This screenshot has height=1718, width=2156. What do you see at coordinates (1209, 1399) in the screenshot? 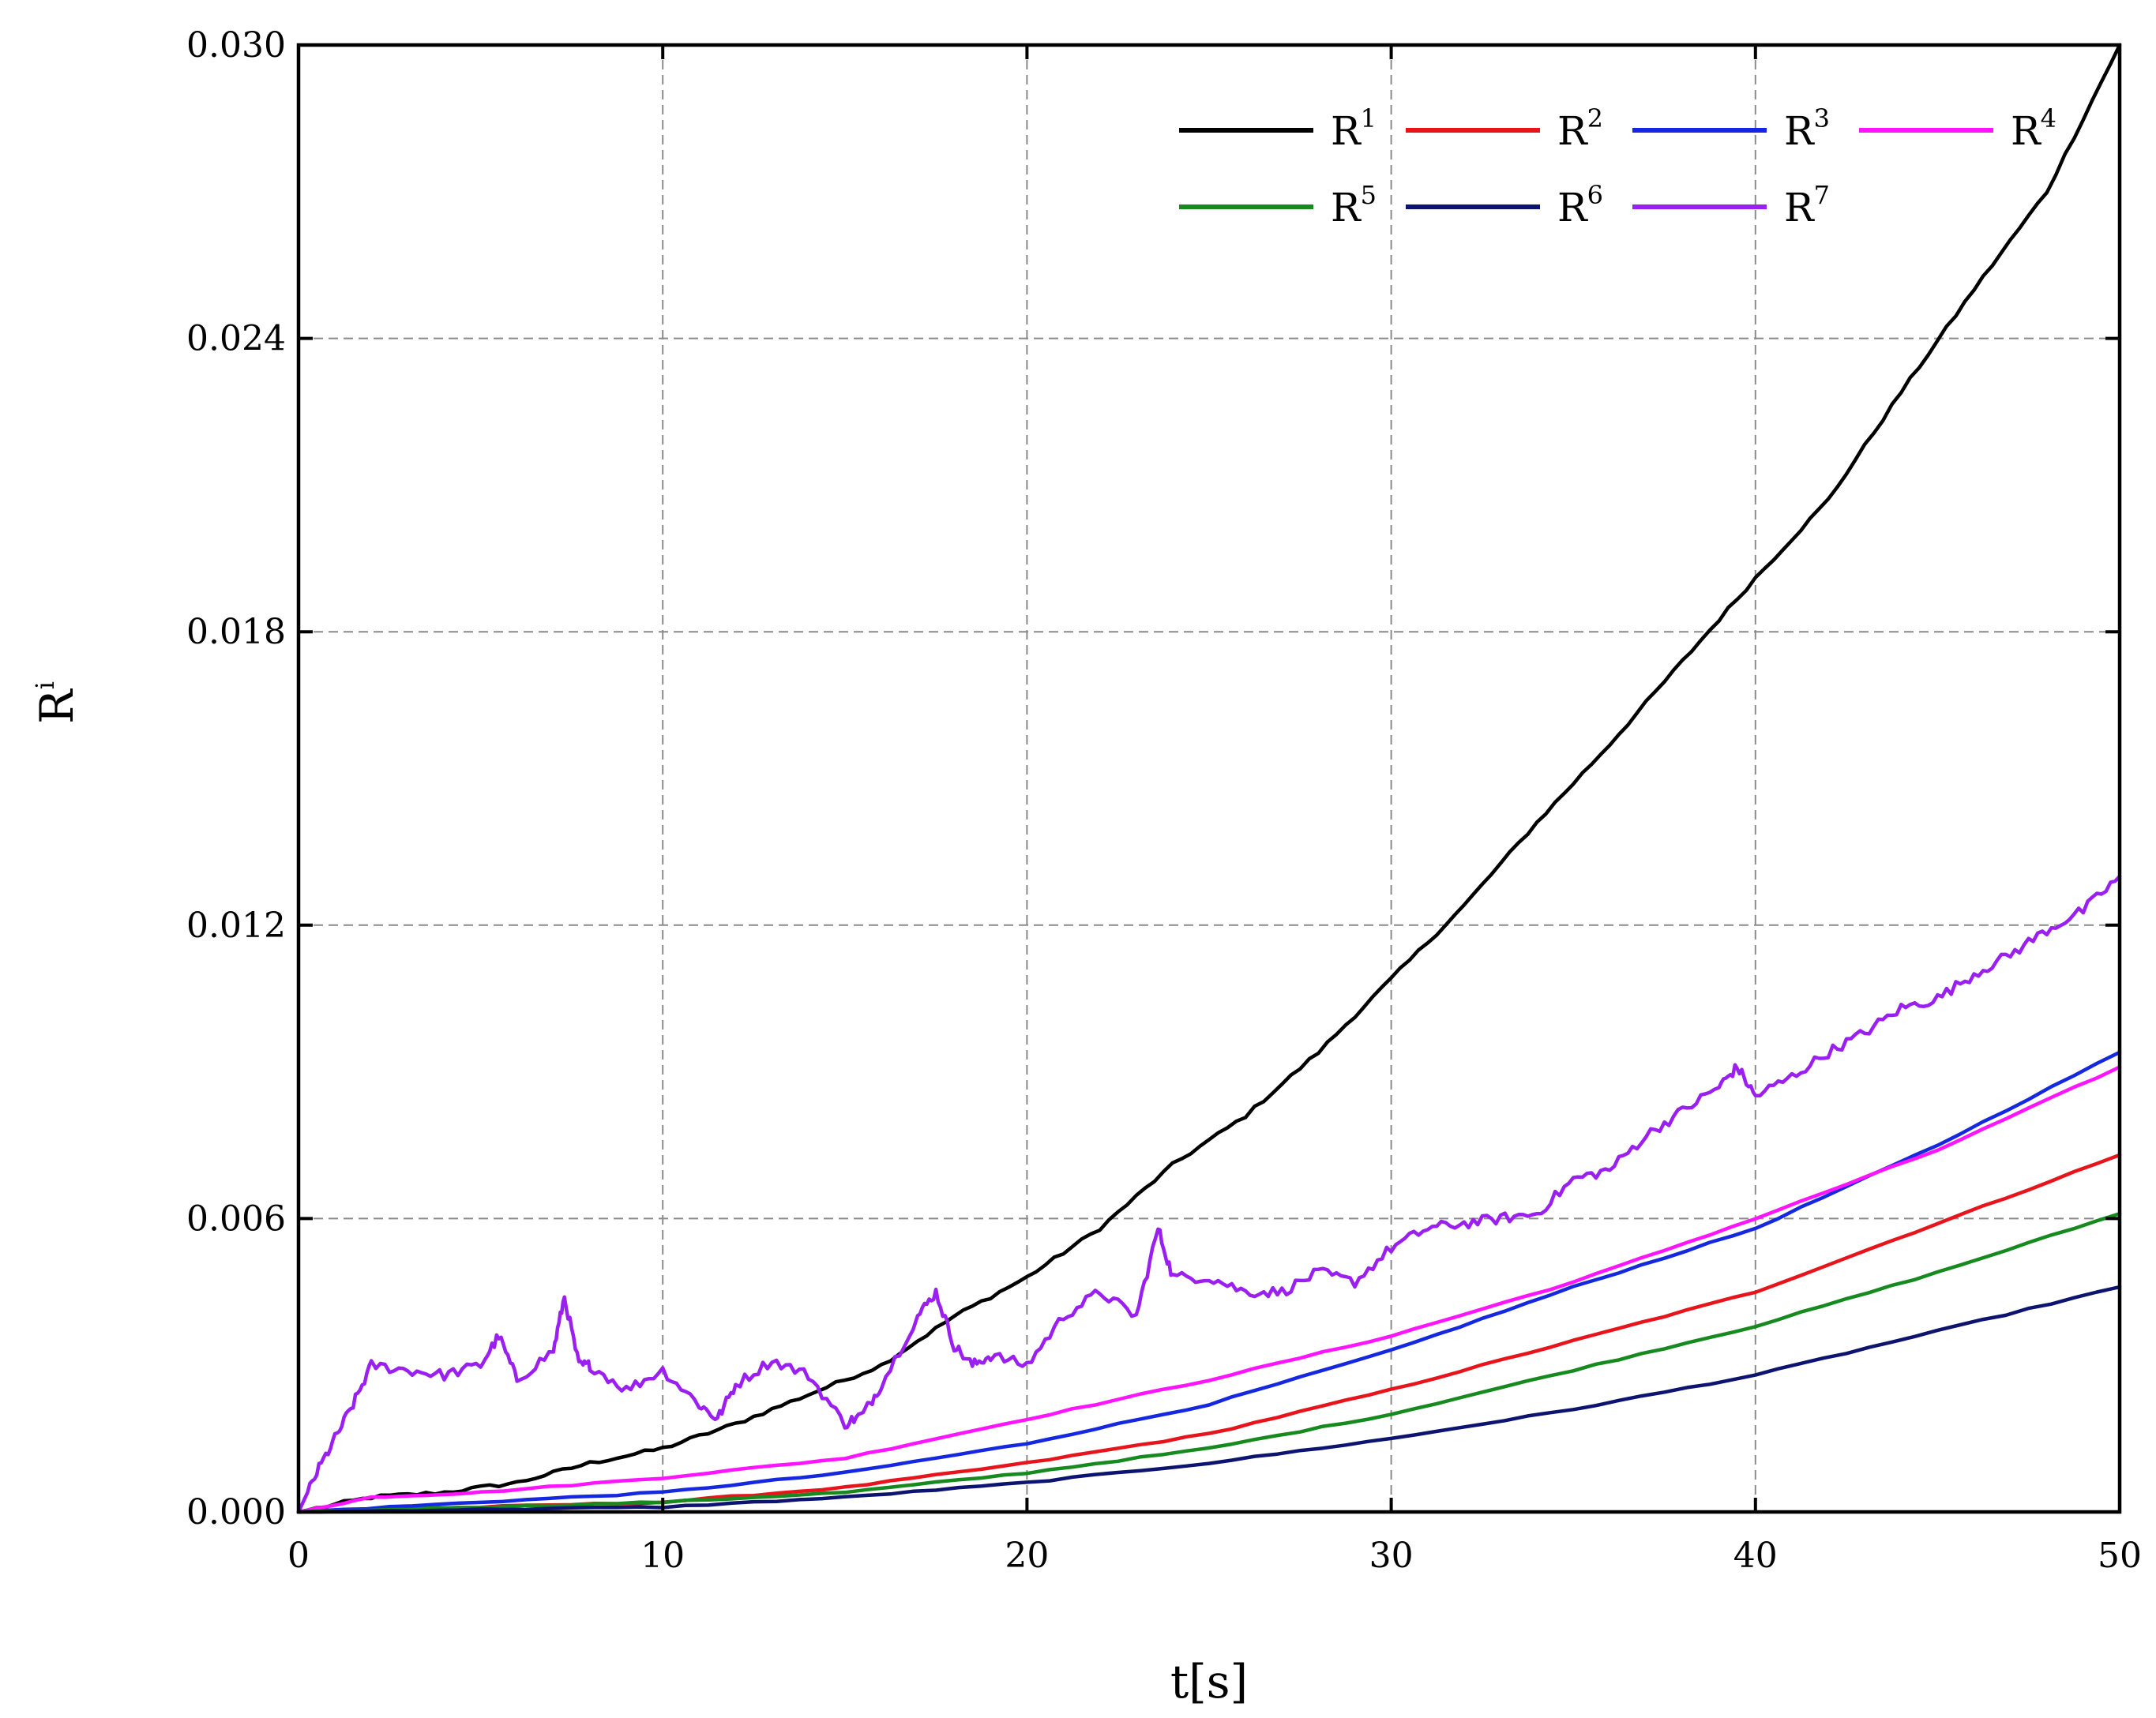
I see `series-line-r6` at bounding box center [1209, 1399].